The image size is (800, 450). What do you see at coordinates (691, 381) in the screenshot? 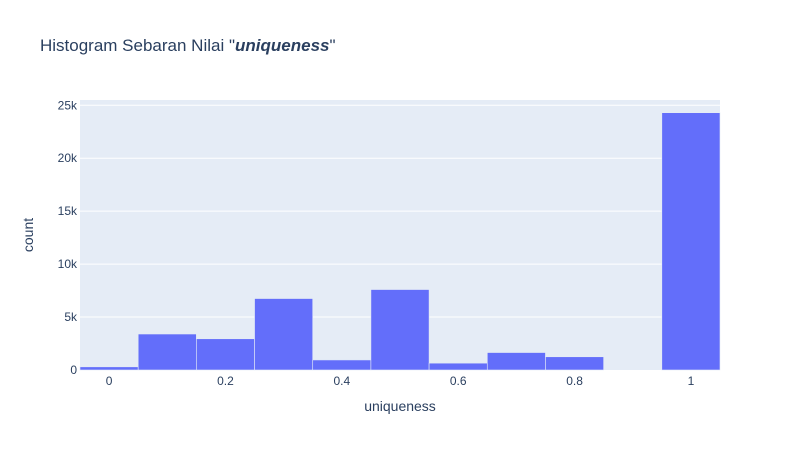
I see `x-tick-label-5: 1` at bounding box center [691, 381].